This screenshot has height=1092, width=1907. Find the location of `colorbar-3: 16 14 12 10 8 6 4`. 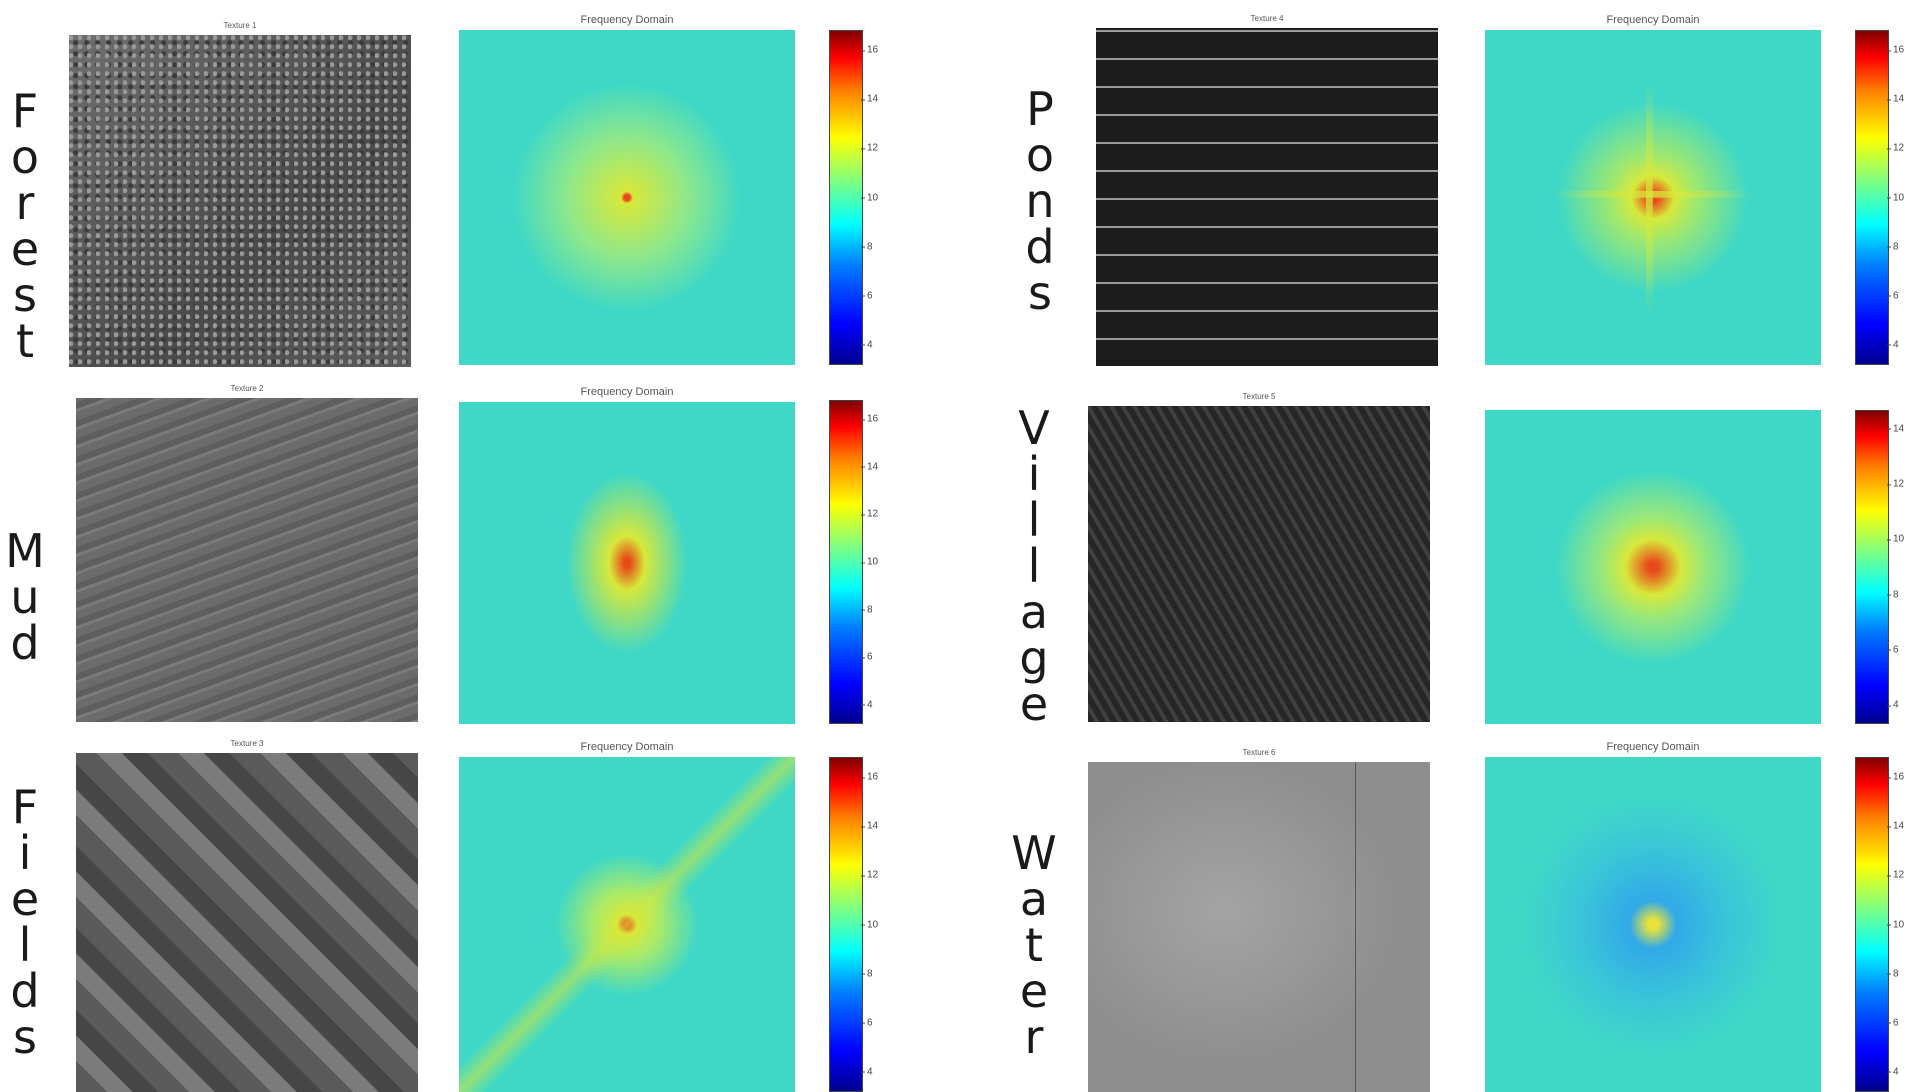

colorbar-3: 16 14 12 10 8 6 4 is located at coordinates (853, 924).